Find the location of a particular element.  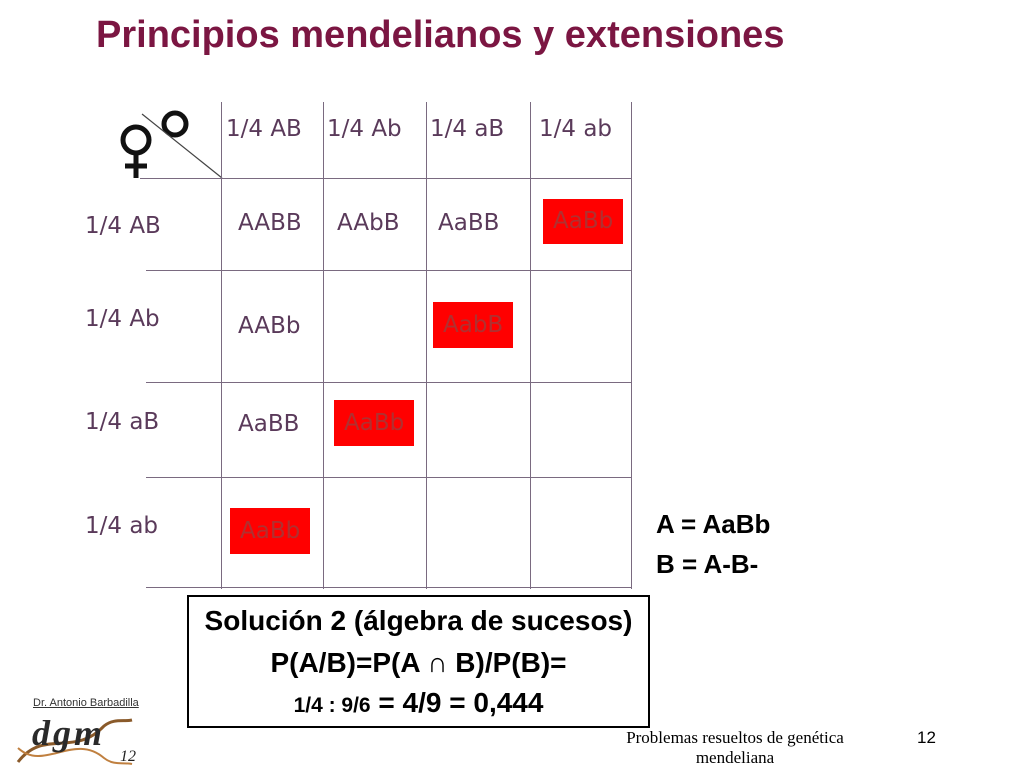

dgm-logo: dgm 12 is located at coordinates (84, 740).